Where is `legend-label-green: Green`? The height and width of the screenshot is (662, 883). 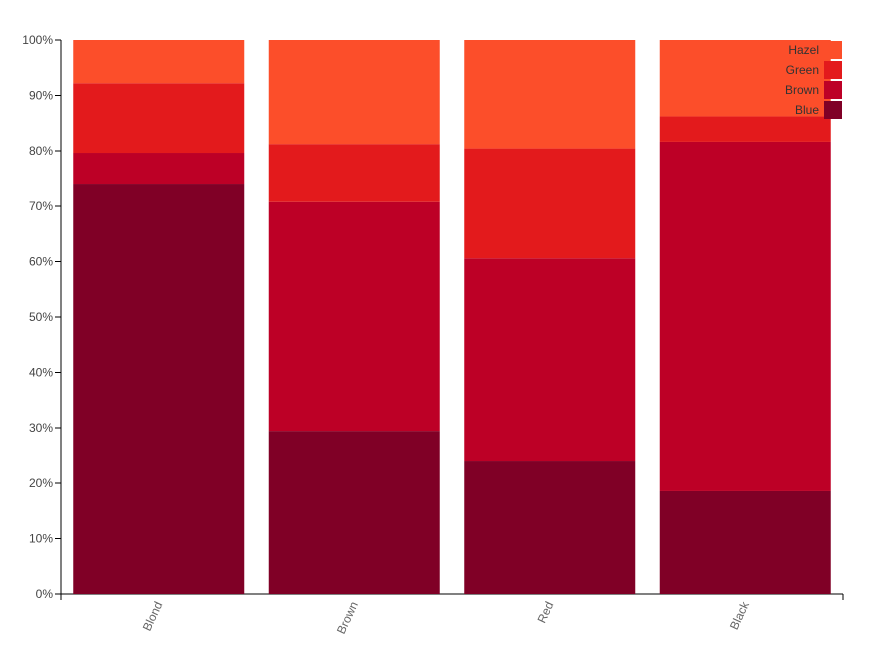 legend-label-green: Green is located at coordinates (802, 70).